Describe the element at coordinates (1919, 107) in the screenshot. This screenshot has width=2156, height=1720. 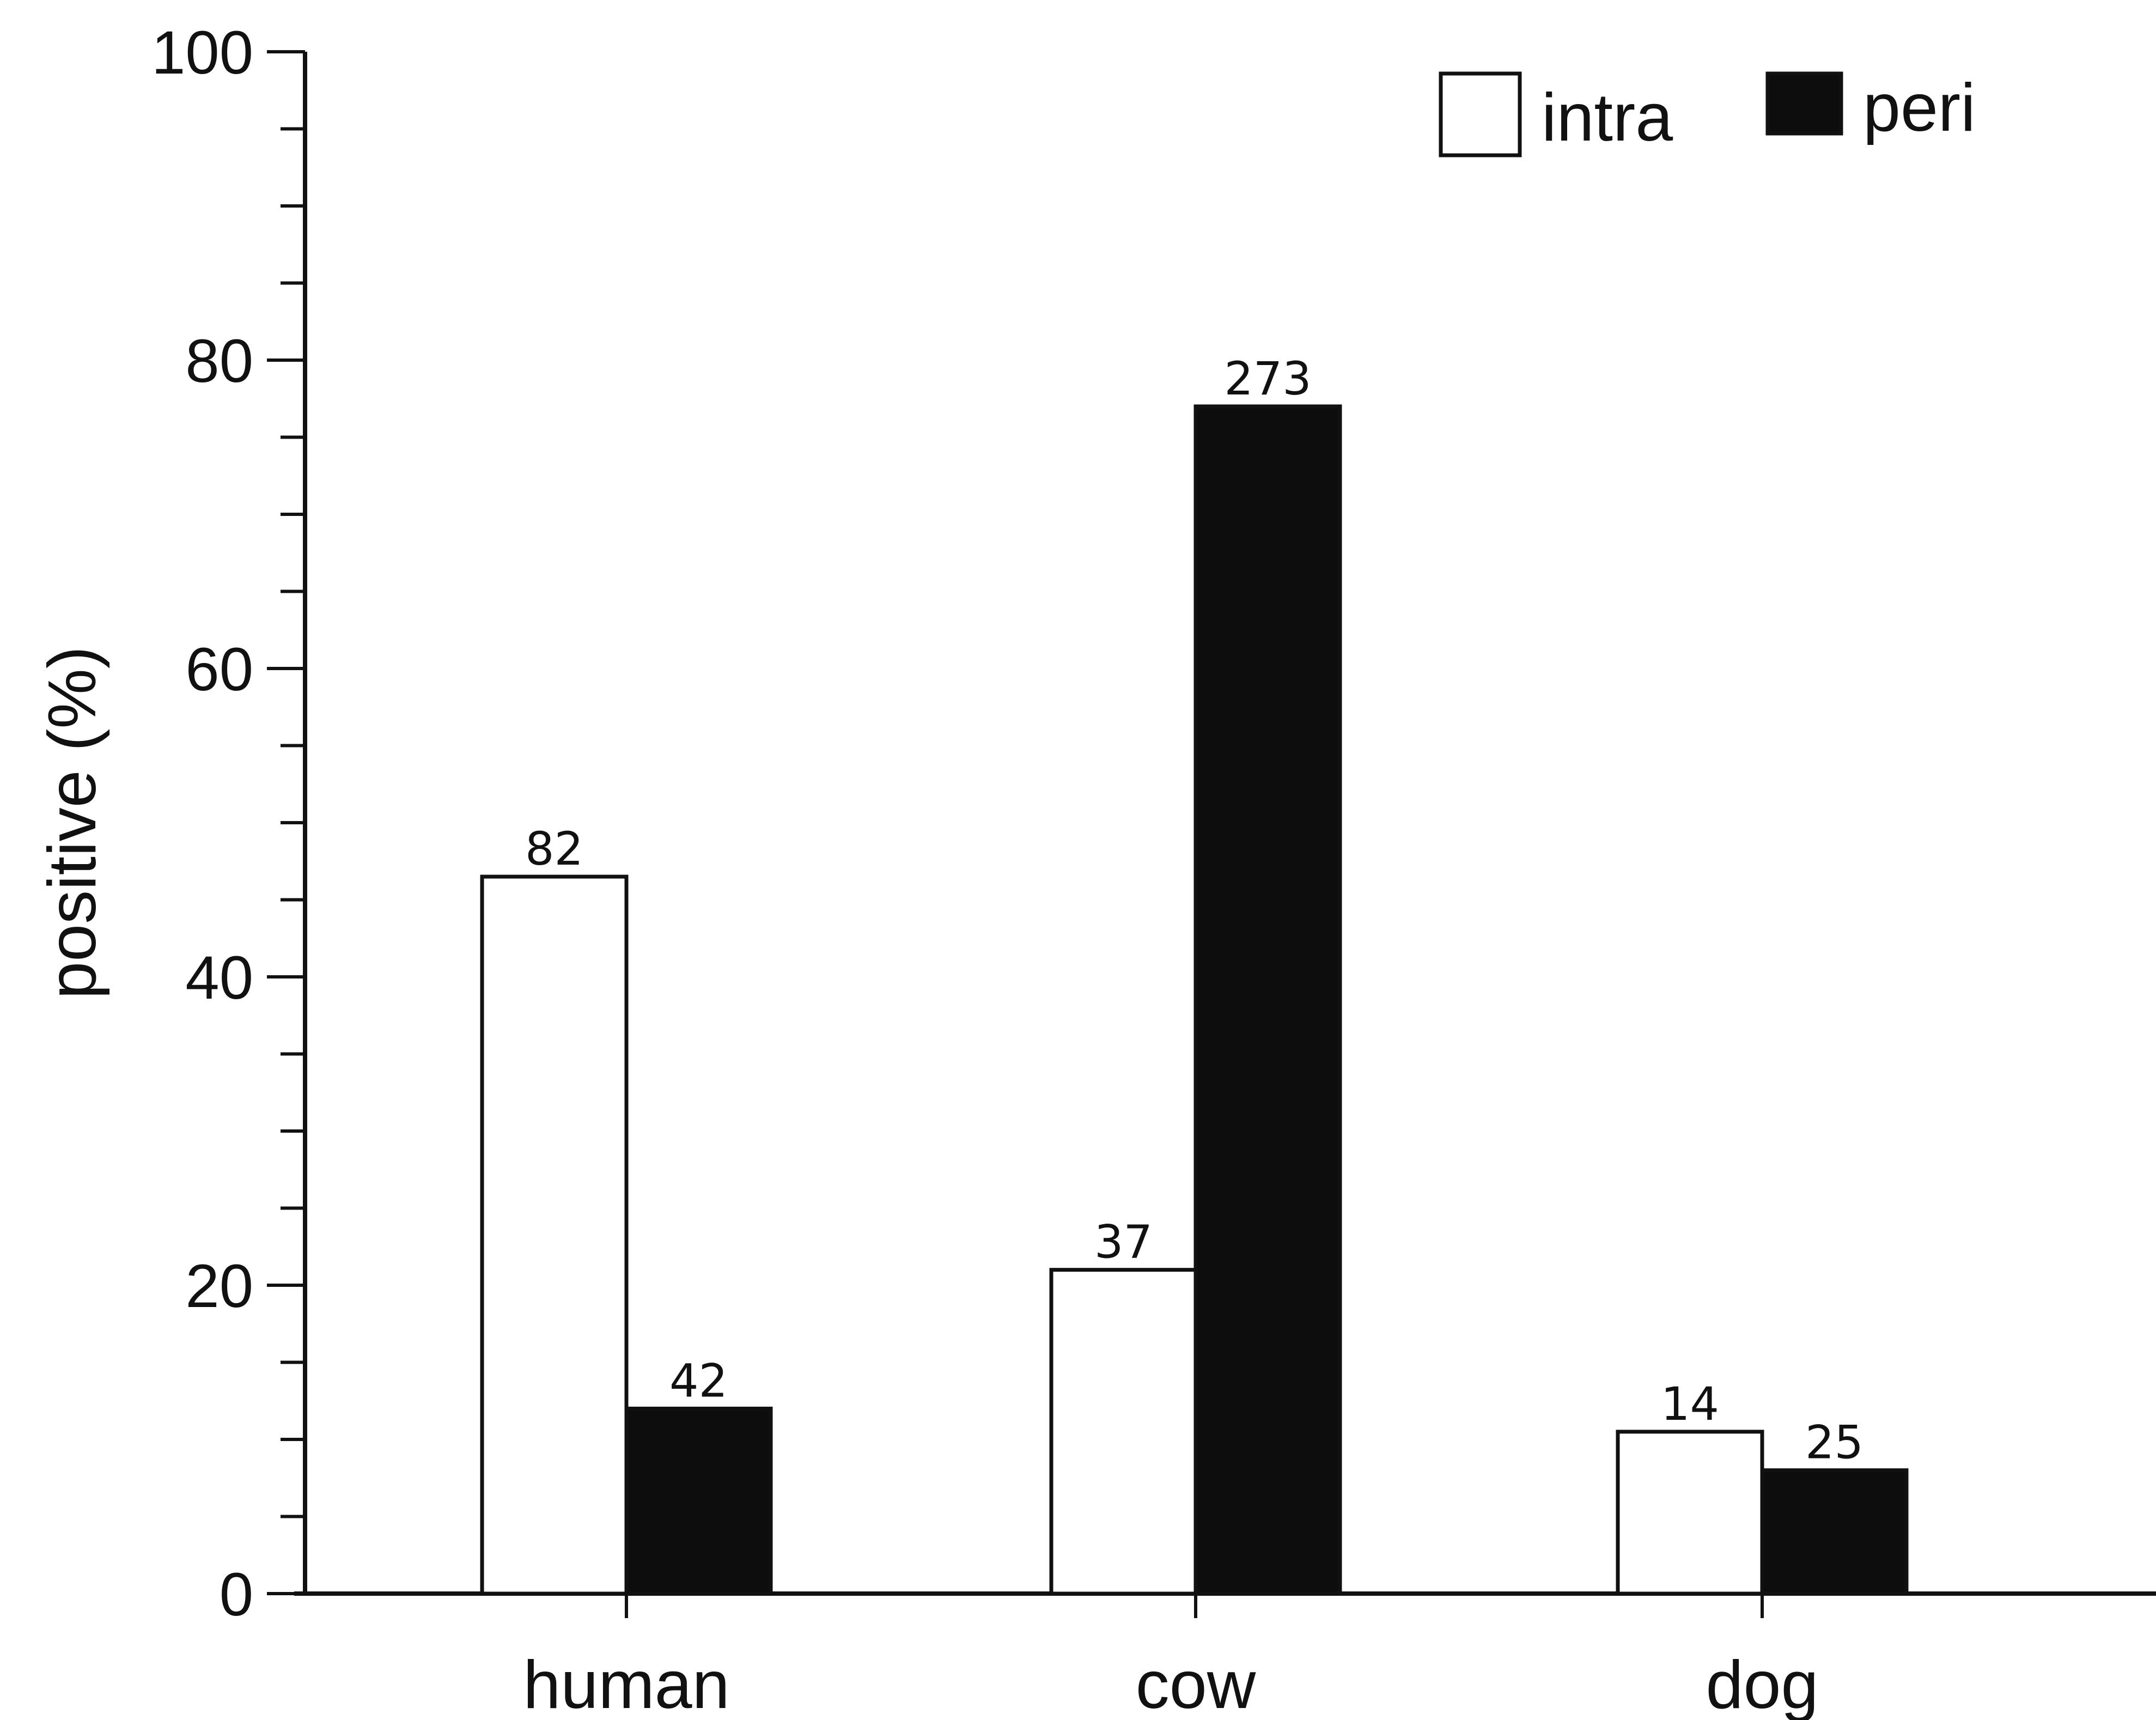
I see `legend-label-peri: peri` at that location.